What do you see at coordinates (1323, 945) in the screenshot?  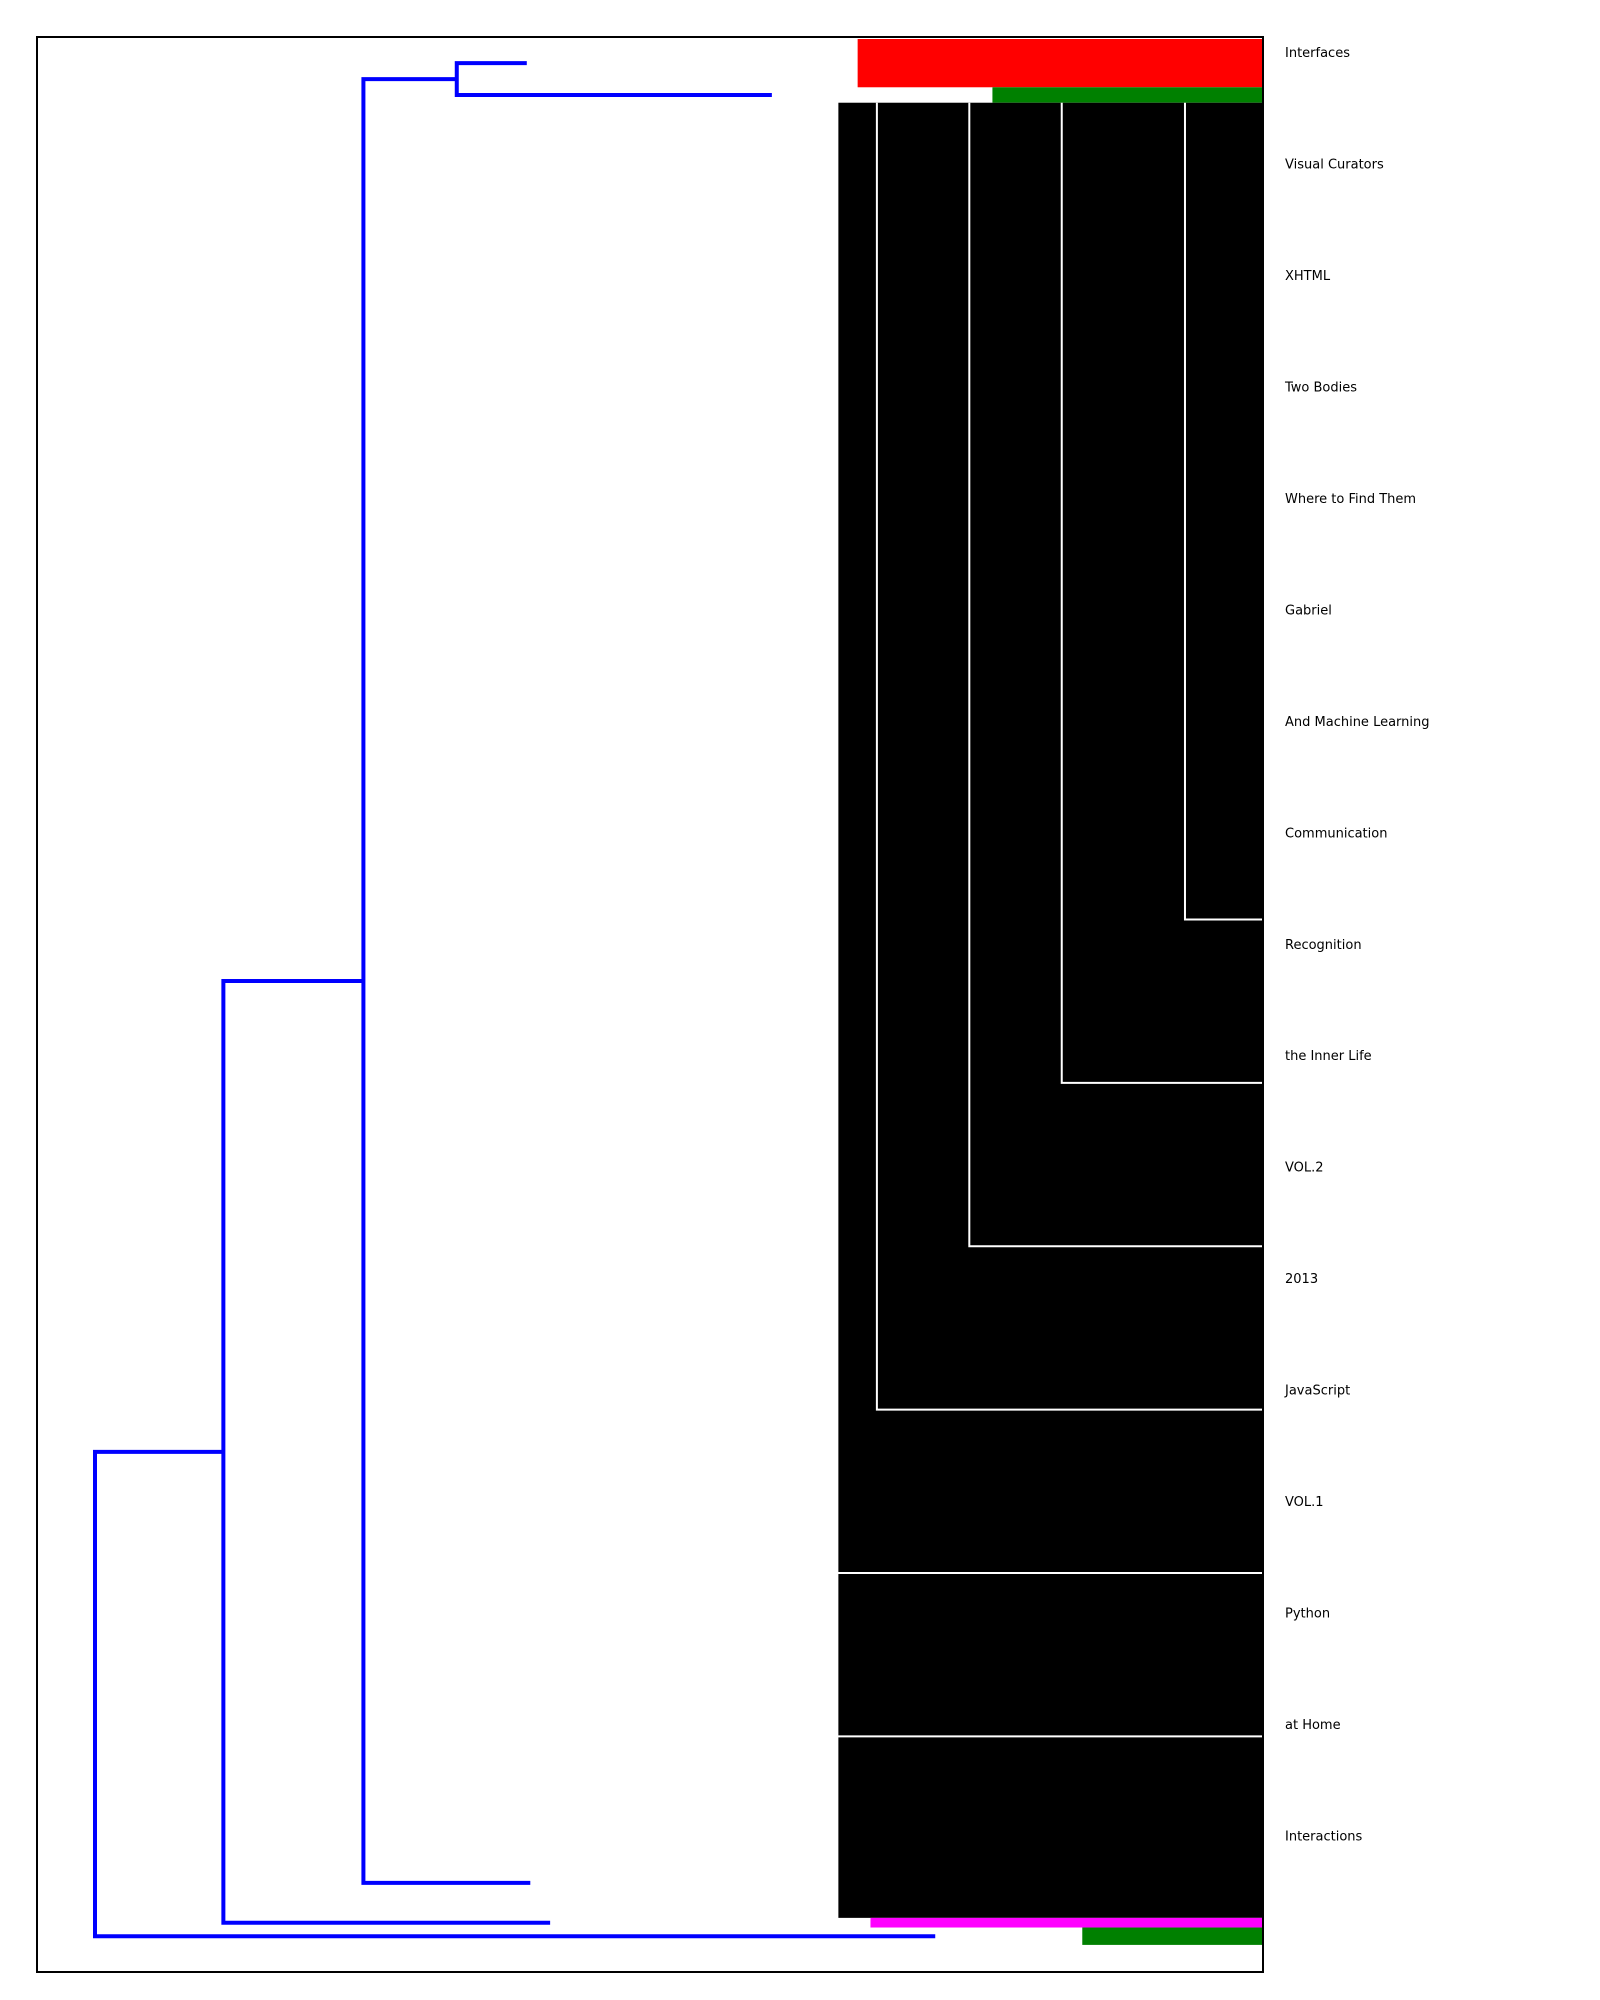 I see `leaf-label: Recognition` at bounding box center [1323, 945].